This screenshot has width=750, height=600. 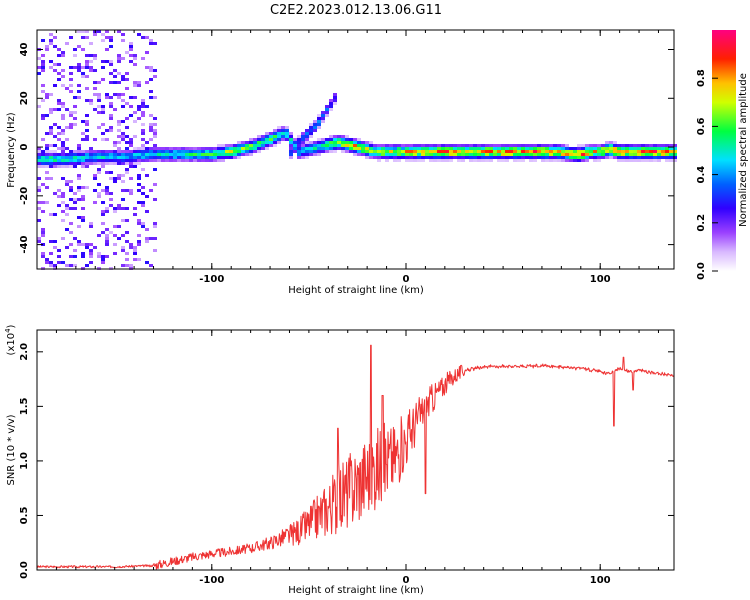 What do you see at coordinates (11, 150) in the screenshot?
I see `spectrogram-ylabel: Frequency (Hz)` at bounding box center [11, 150].